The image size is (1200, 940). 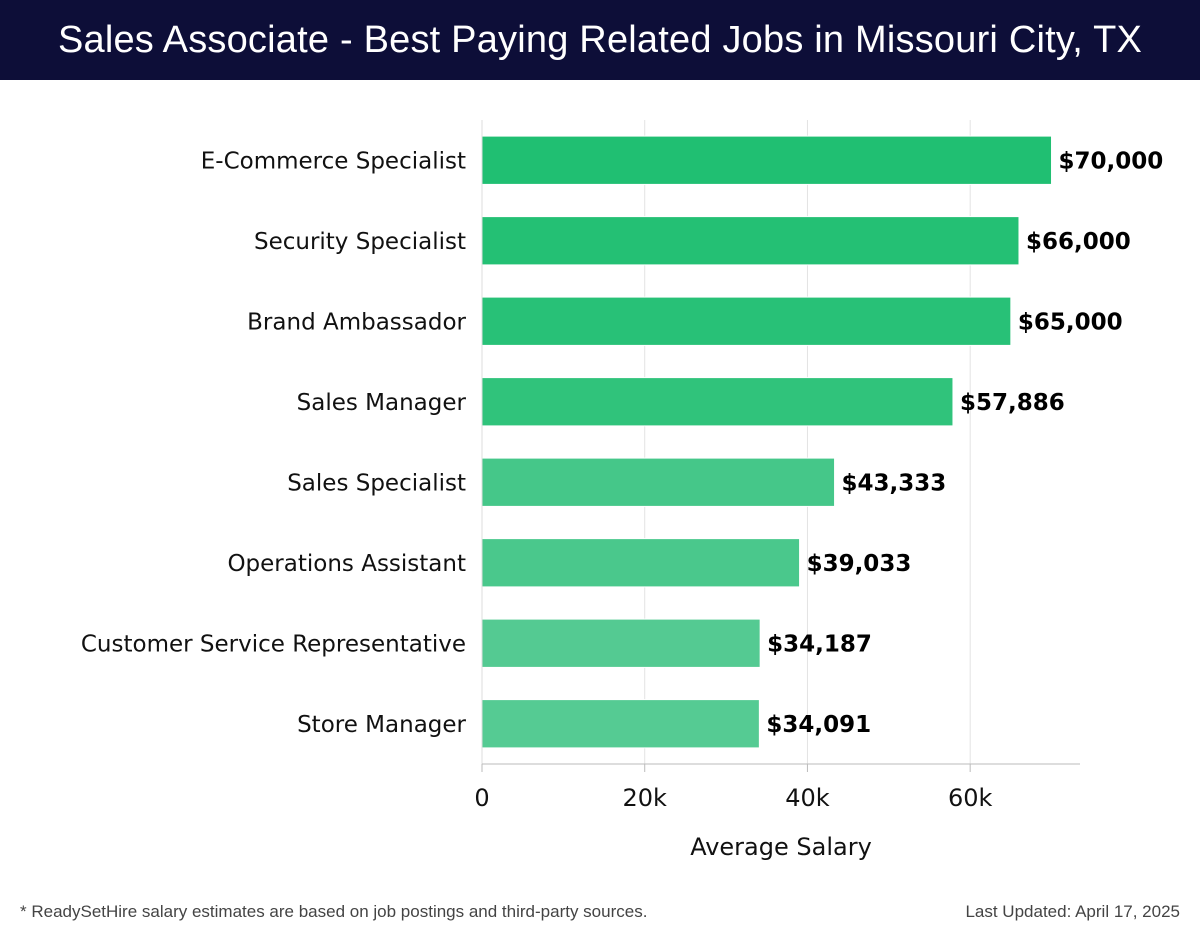 I want to click on data-label: $65,000, so click(x=1070, y=322).